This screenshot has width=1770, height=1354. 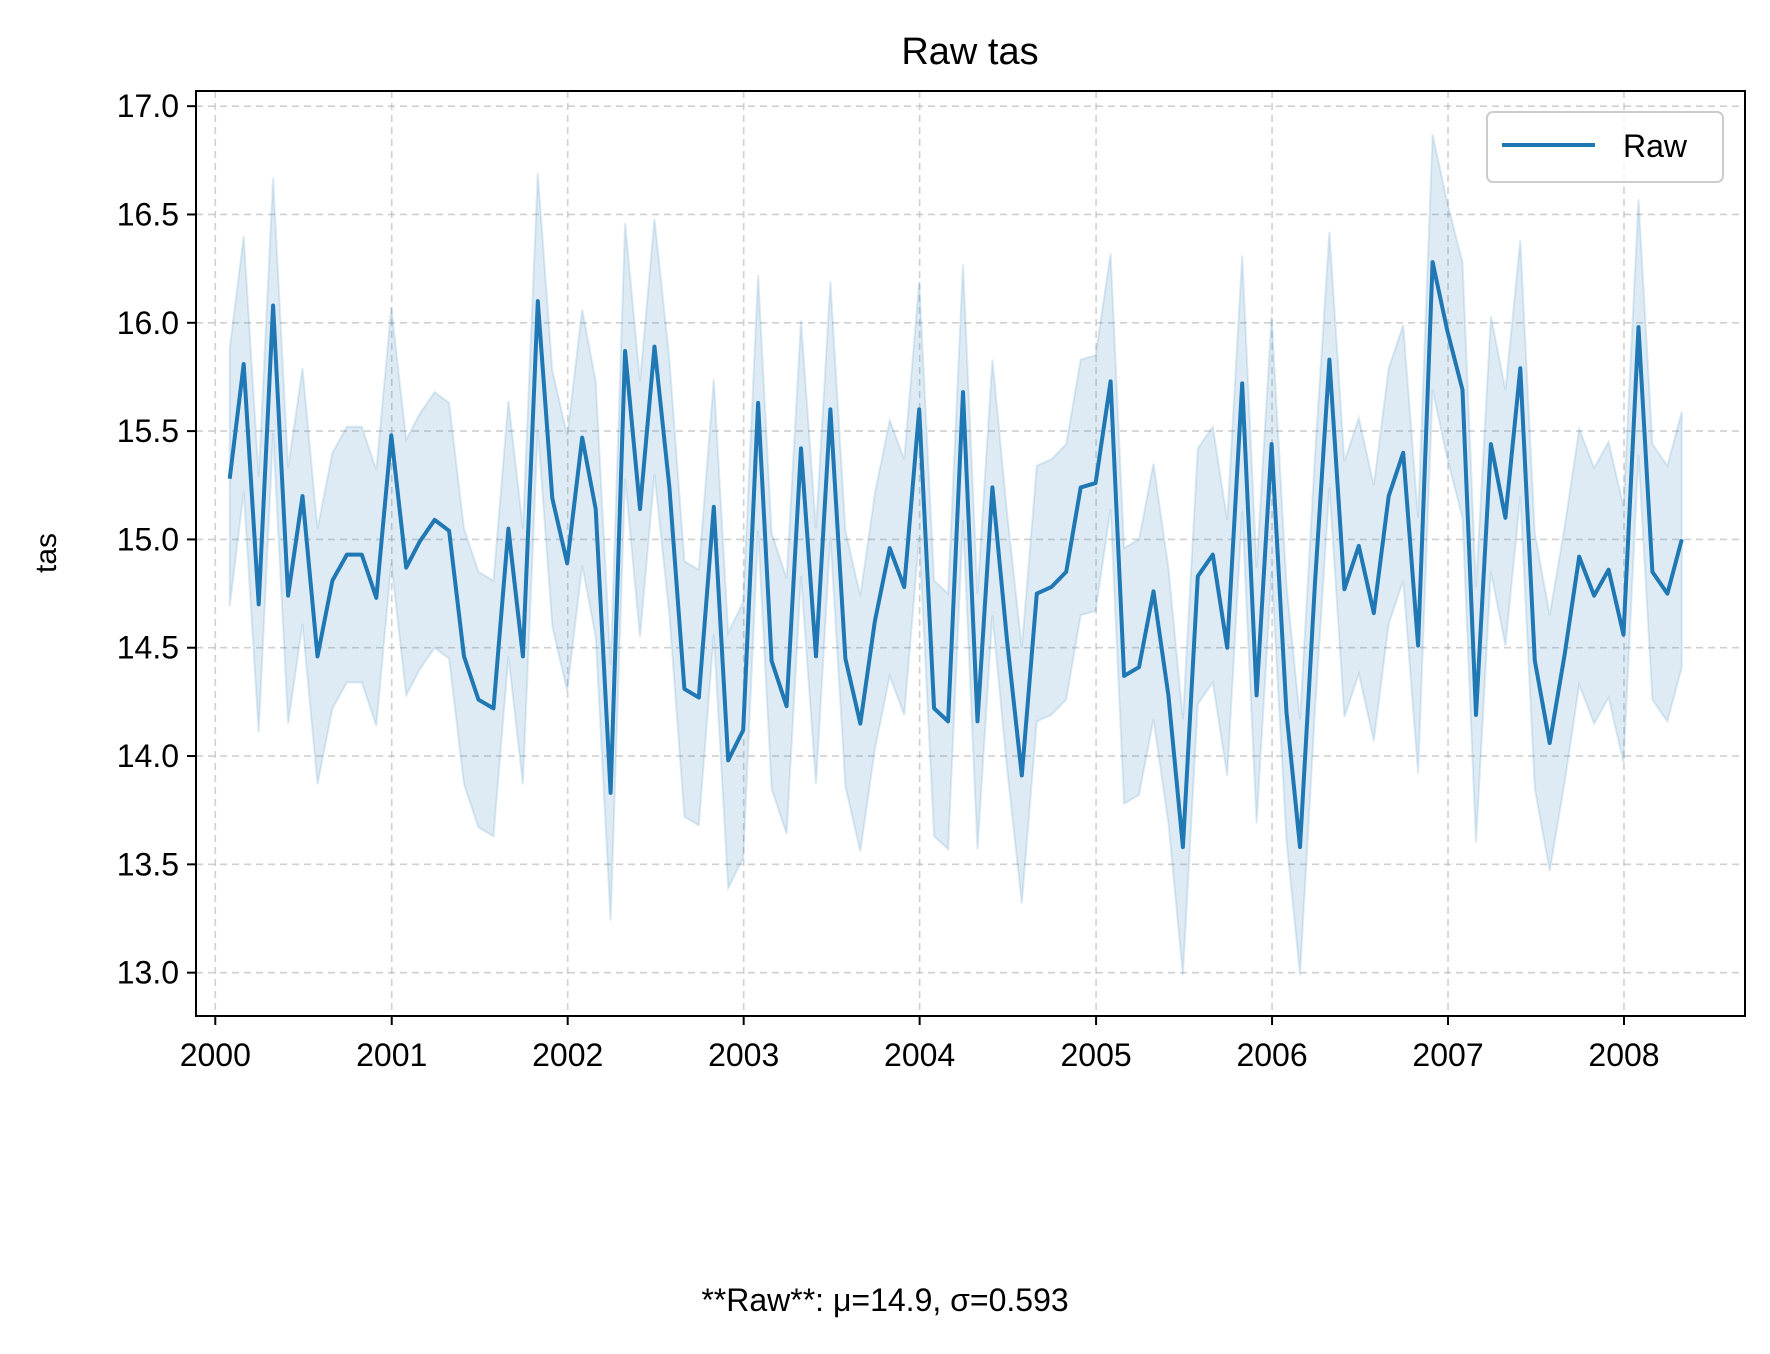 I want to click on chart-title: Raw tas, so click(x=969, y=52).